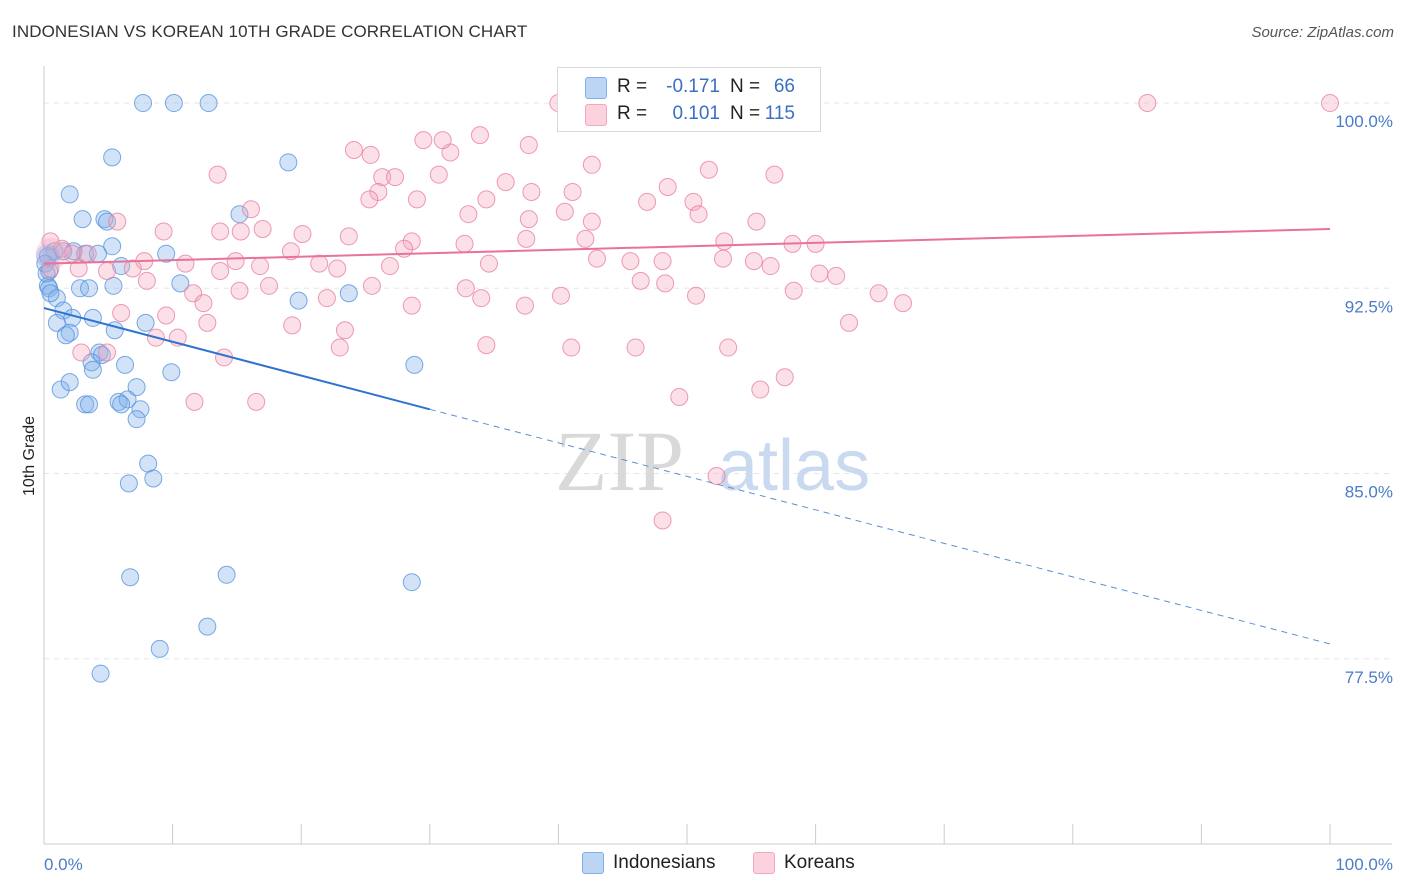 The image size is (1406, 892). I want to click on trend-line-indonesians, so click(237, 359).